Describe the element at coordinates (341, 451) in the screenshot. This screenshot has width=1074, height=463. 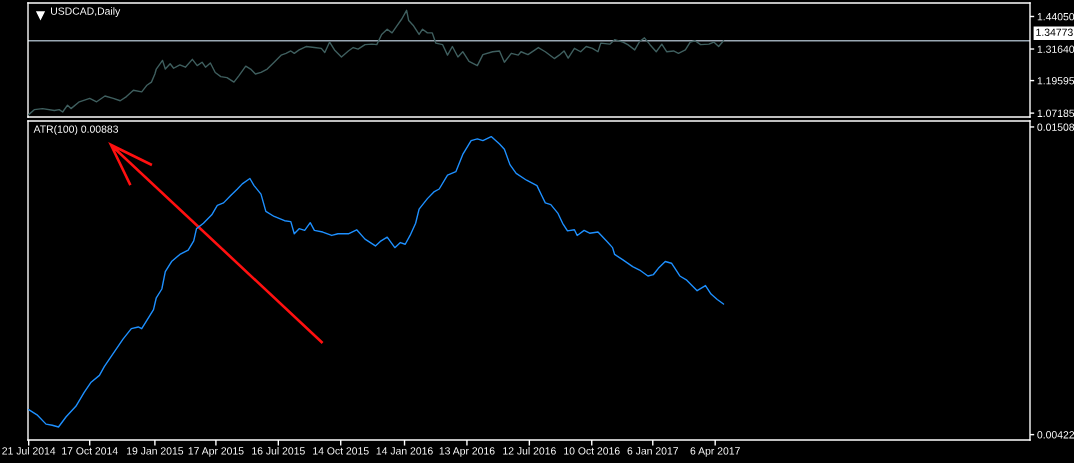
I see `x-tick-label: 14 Oct 2015` at that location.